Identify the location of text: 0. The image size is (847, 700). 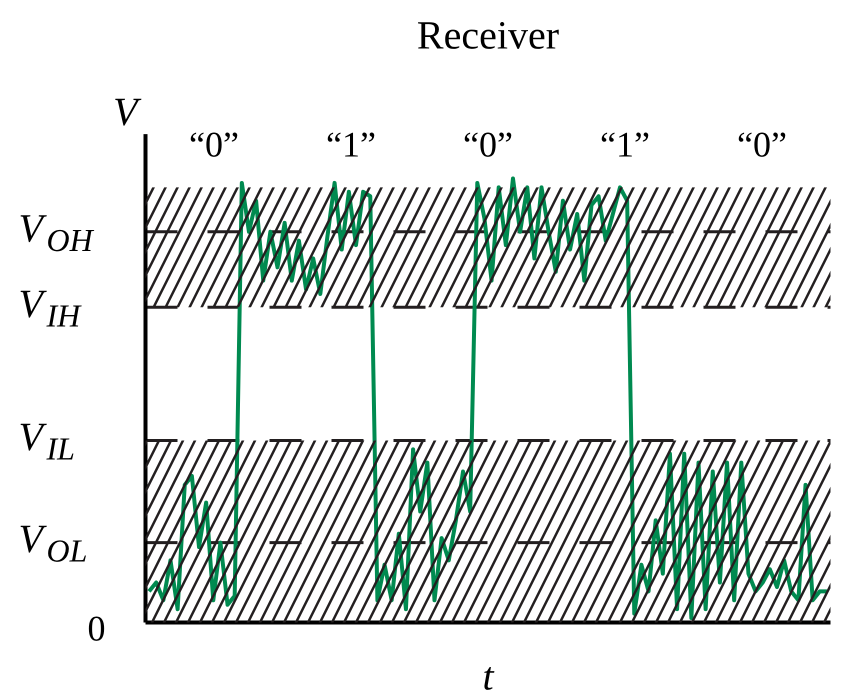
(97, 628).